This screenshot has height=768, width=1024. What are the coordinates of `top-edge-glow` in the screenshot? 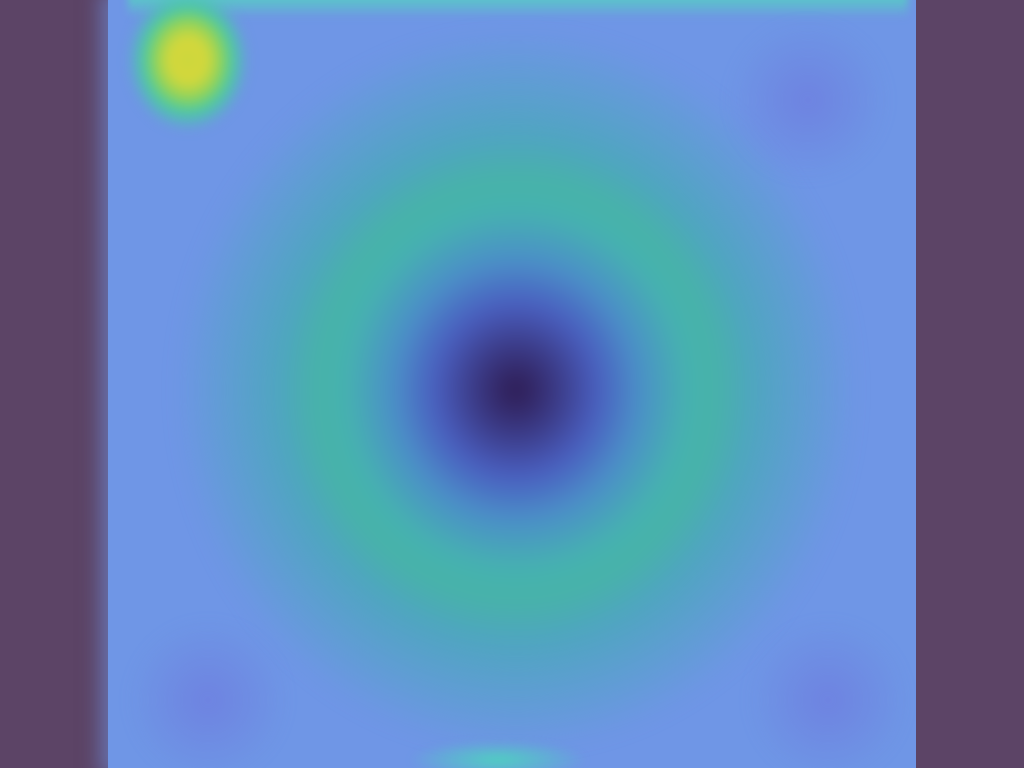 It's located at (518, 9).